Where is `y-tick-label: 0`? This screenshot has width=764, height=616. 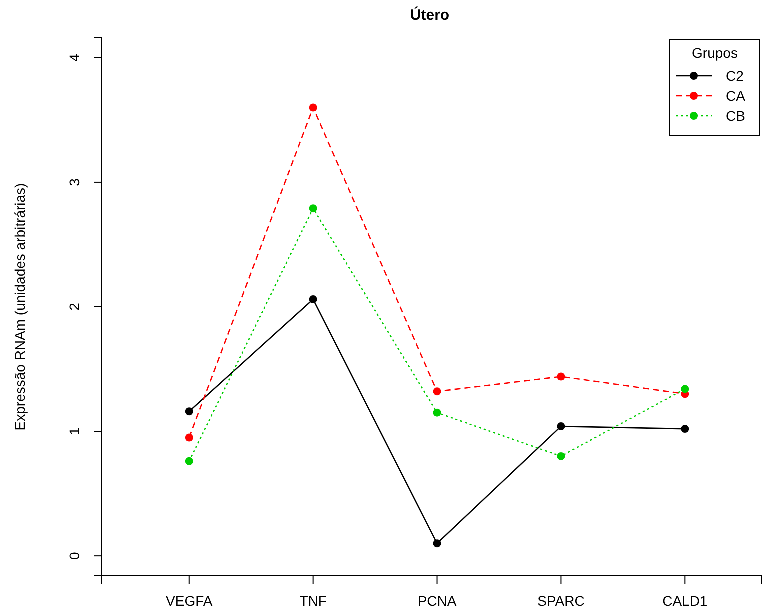
y-tick-label: 0 is located at coordinates (74, 556).